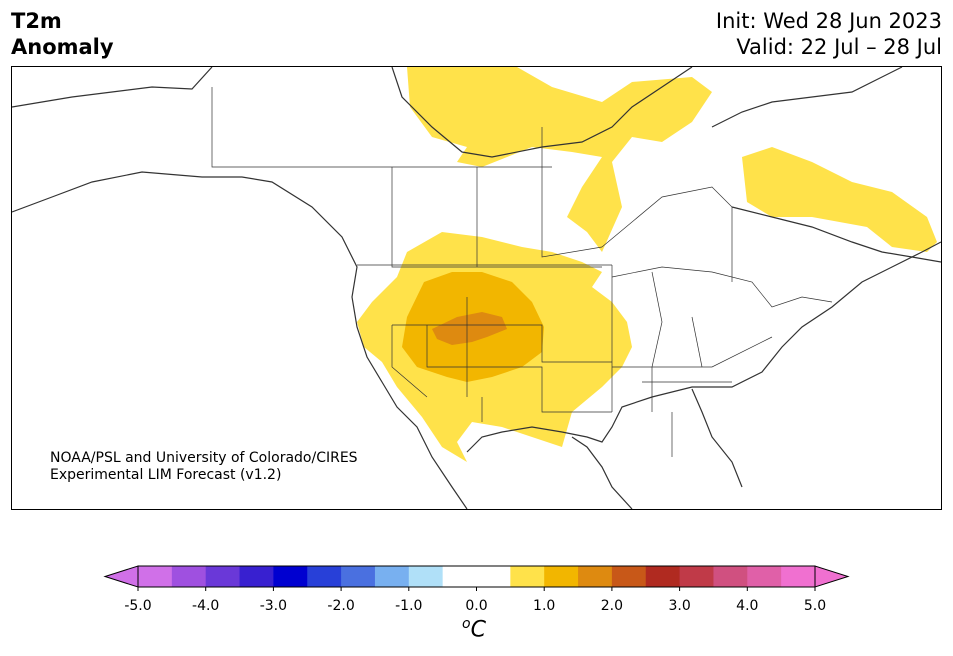 Image resolution: width=953 pixels, height=656 pixels. What do you see at coordinates (828, 21) in the screenshot?
I see `init-date: Init: Wed 28 Jun 2023` at bounding box center [828, 21].